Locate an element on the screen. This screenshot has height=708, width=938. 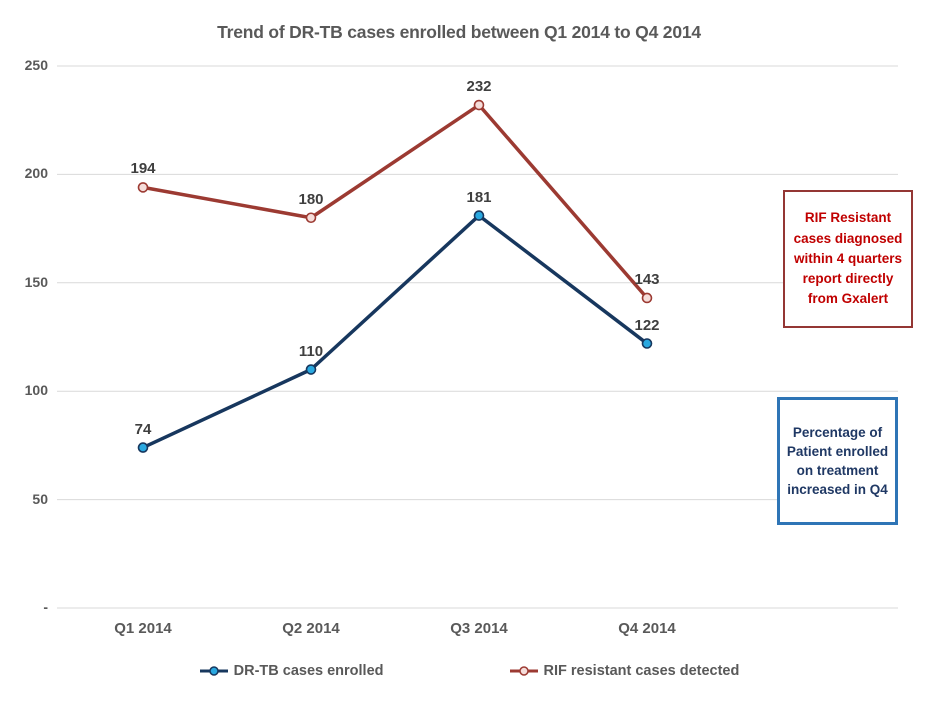
y-axis-tick-label: 250 is located at coordinates (36, 65).